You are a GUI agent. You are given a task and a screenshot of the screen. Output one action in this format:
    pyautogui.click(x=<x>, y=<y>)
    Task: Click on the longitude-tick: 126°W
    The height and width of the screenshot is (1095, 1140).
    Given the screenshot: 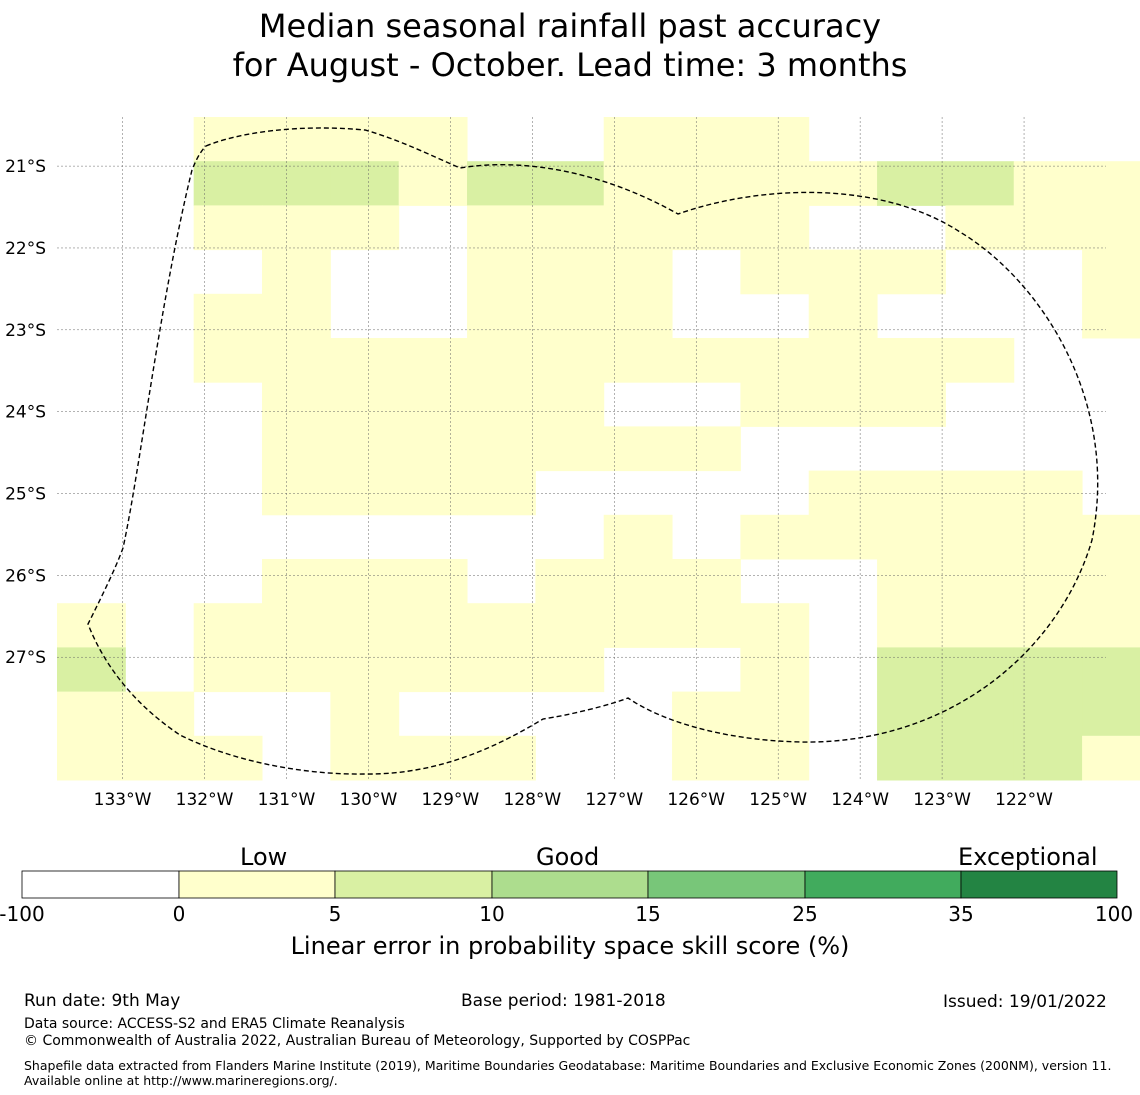 What is the action you would take?
    pyautogui.click(x=696, y=800)
    